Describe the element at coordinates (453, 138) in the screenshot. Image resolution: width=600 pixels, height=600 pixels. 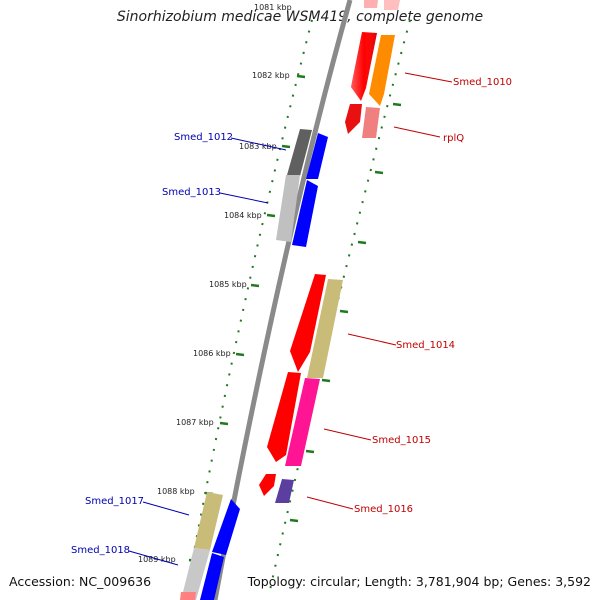
I see `gene-label-rplq: rplQ` at that location.